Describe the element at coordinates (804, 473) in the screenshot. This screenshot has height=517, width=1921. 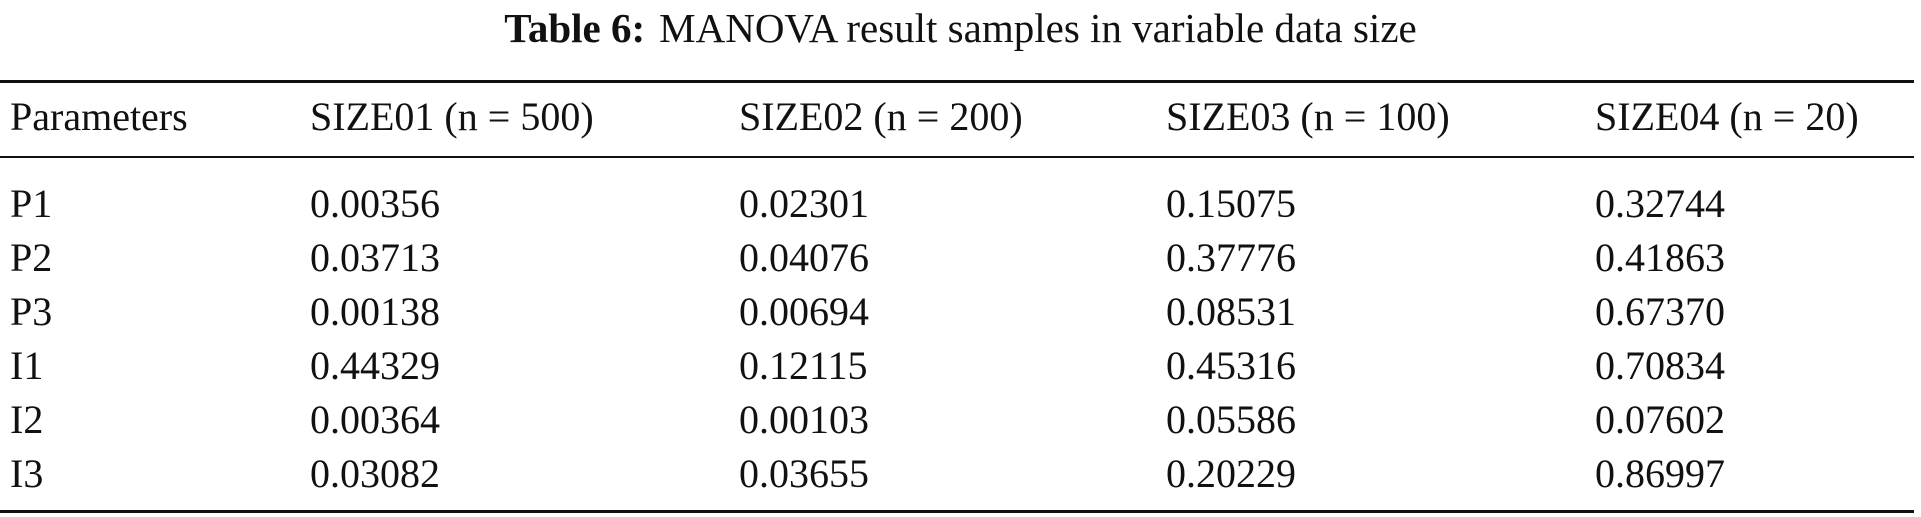
I see `cell: 0.03655` at that location.